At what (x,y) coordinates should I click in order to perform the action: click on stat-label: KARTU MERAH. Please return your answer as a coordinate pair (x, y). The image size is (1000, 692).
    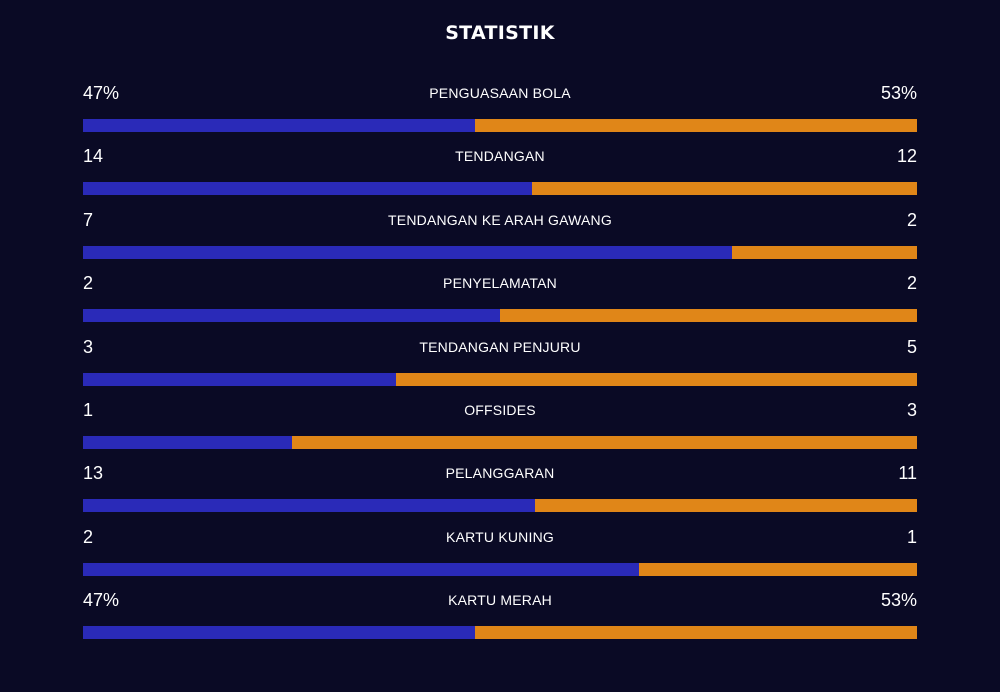
    Looking at the image, I should click on (500, 600).